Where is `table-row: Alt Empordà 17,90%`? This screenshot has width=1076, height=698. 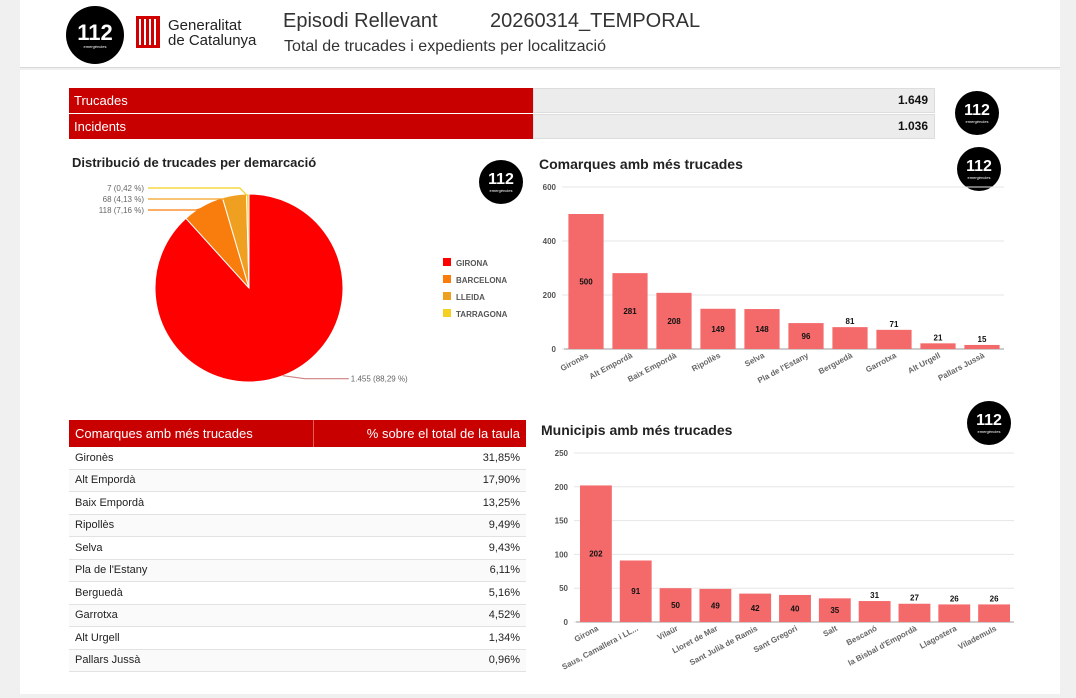
table-row: Alt Empordà 17,90% is located at coordinates (297, 480).